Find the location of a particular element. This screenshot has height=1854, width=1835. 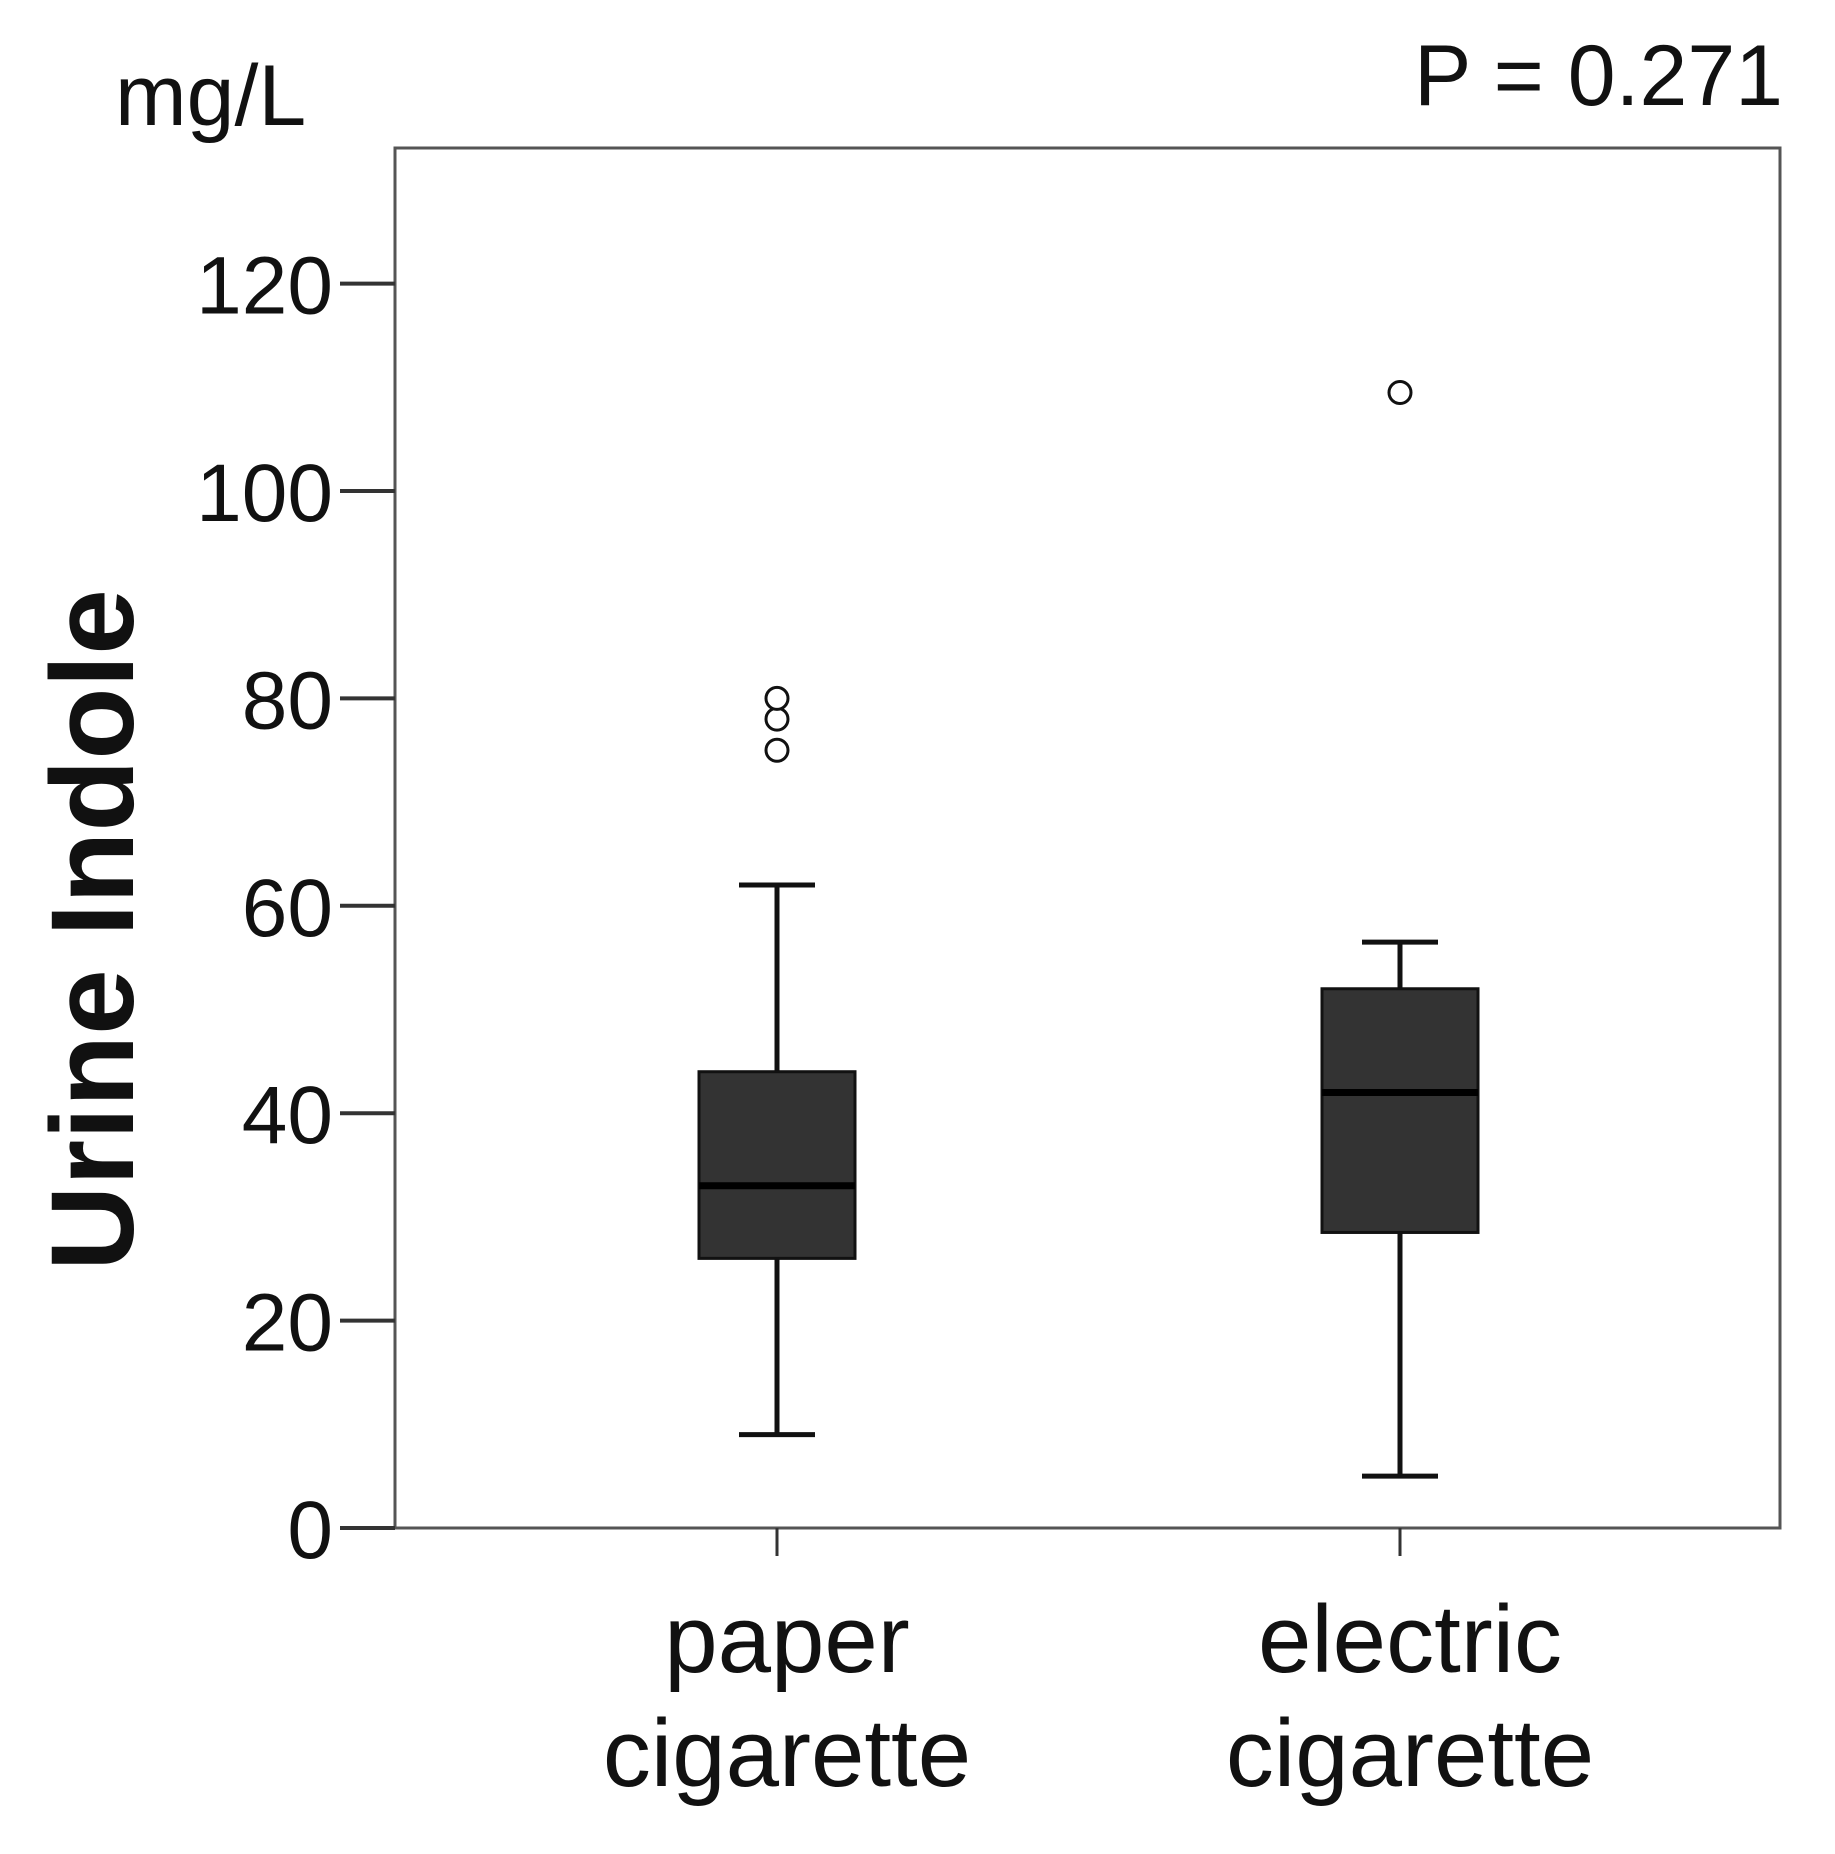

y-tick-label: 120 is located at coordinates (264, 286).